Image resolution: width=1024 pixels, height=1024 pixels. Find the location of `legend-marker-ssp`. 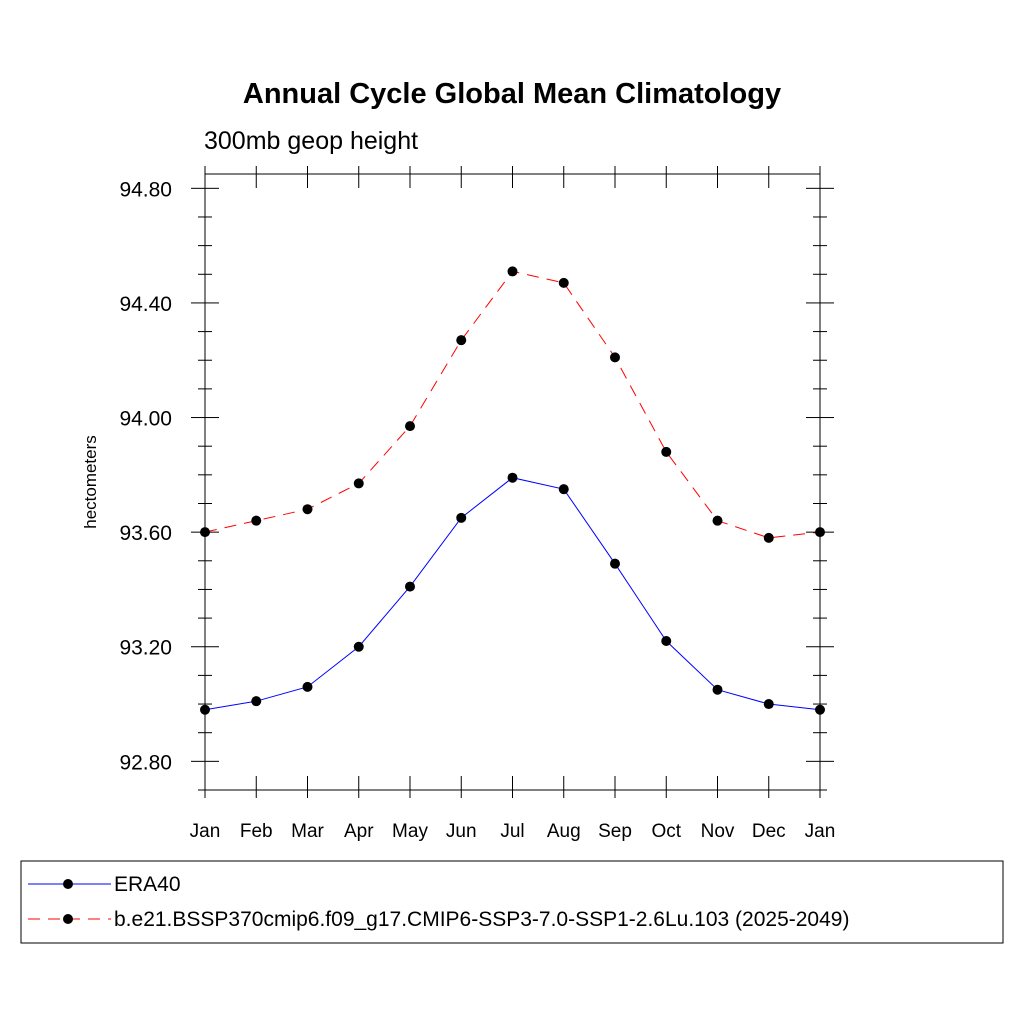

legend-marker-ssp is located at coordinates (68, 919).